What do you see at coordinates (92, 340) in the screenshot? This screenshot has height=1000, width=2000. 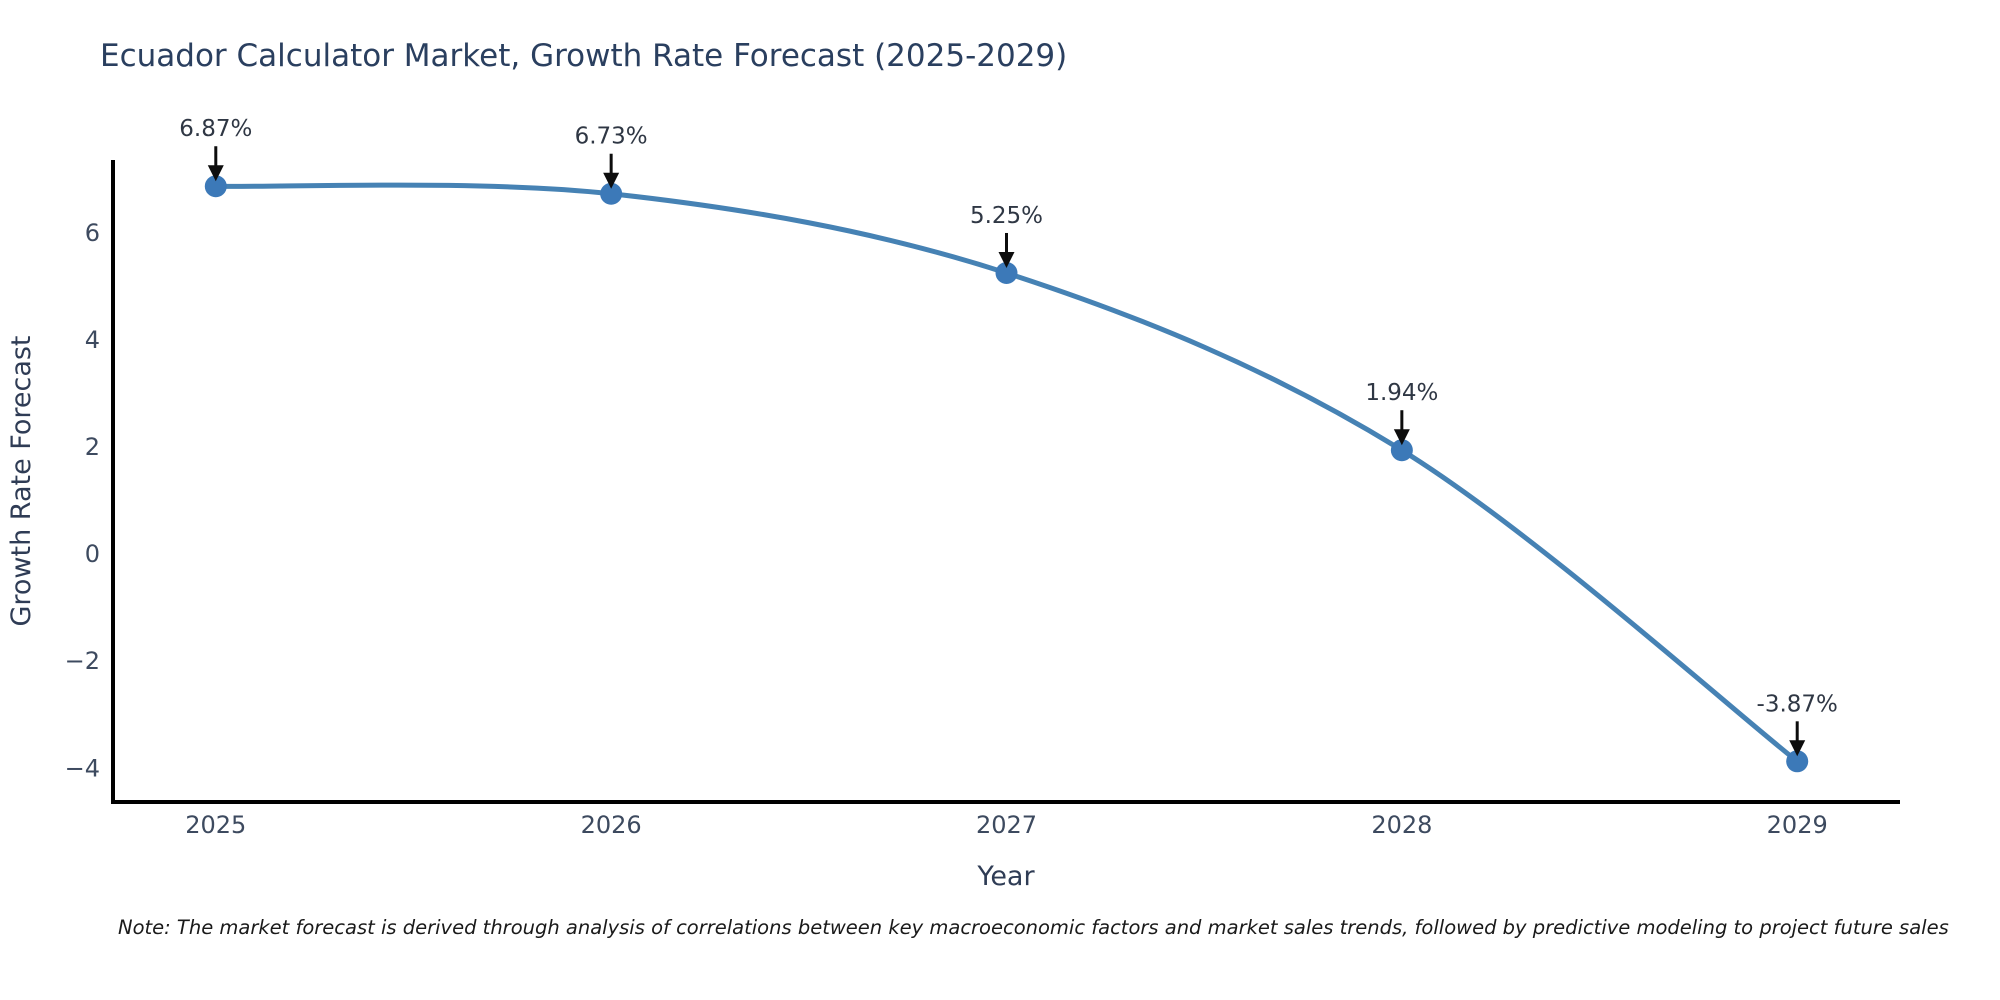 I see `y-tick-label: 4` at bounding box center [92, 340].